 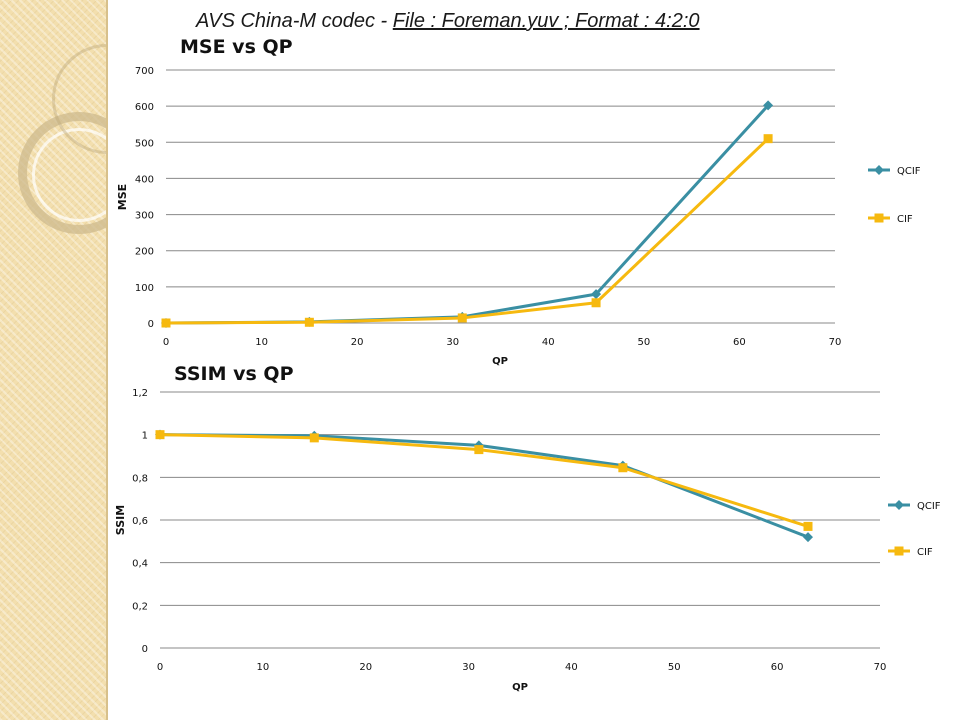 I want to click on mse-chart-title: MSE vs QP, so click(x=236, y=47).